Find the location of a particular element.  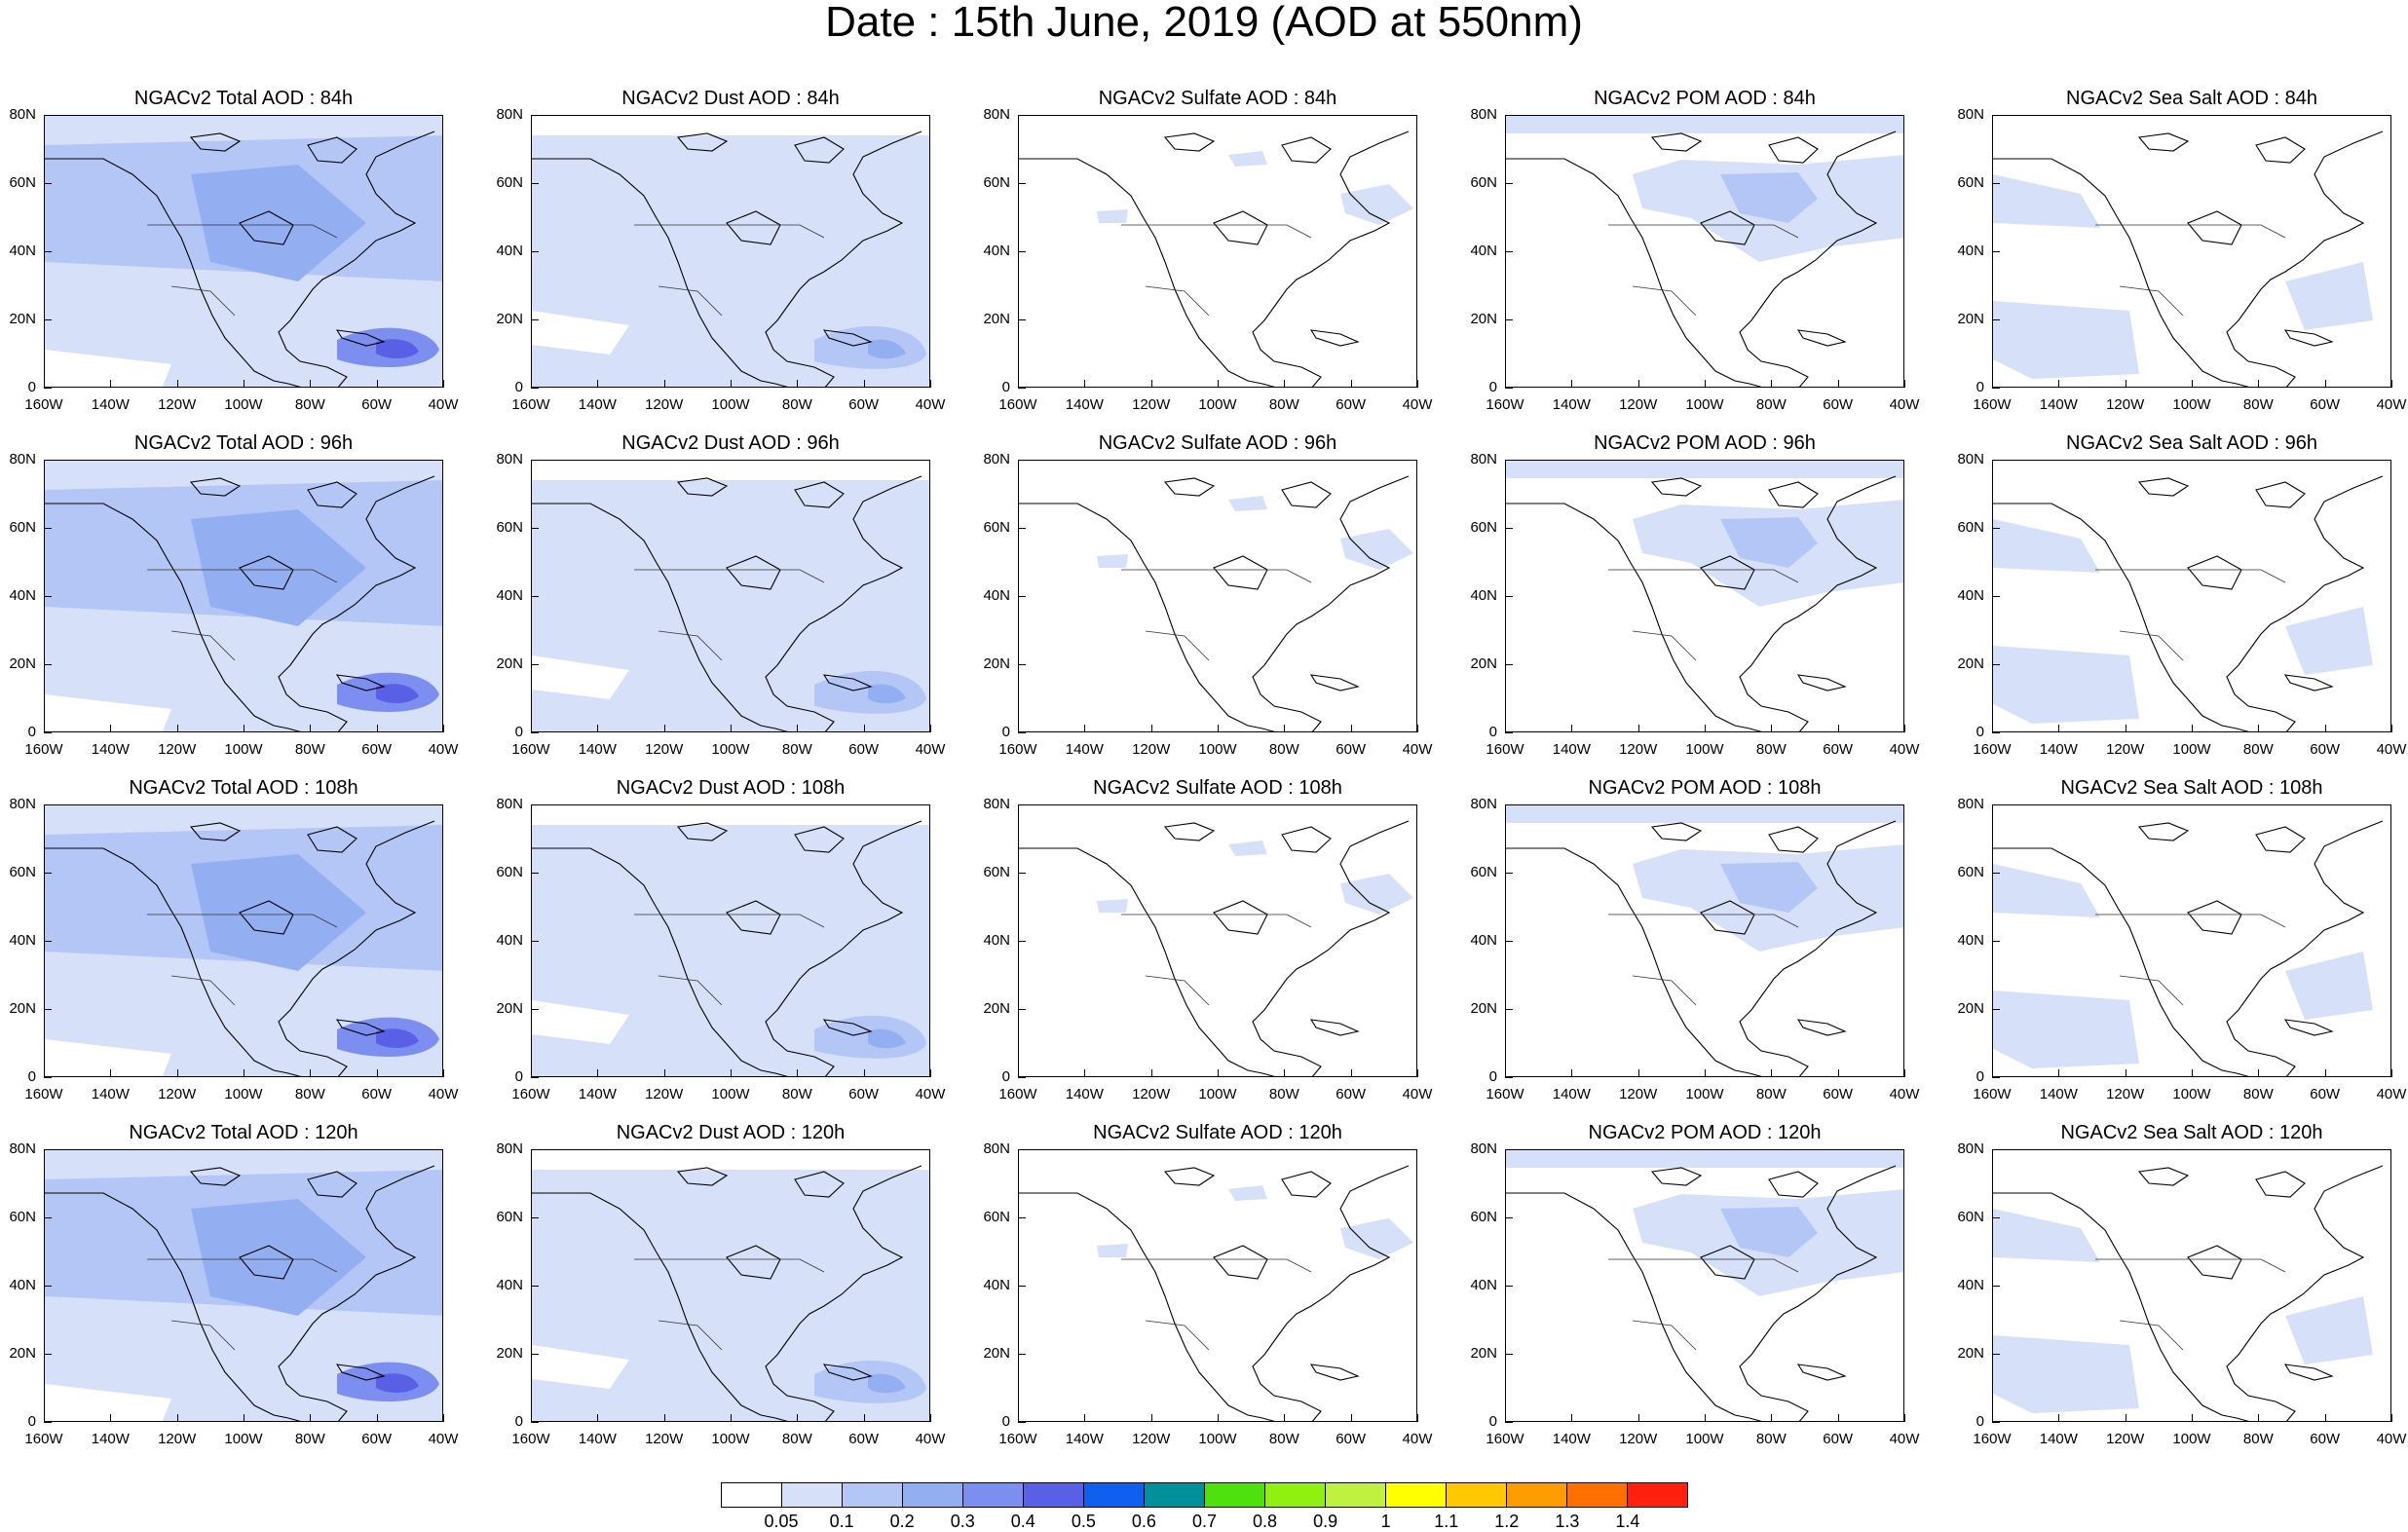

colorbar-tick-label: 0.3 is located at coordinates (962, 1521).